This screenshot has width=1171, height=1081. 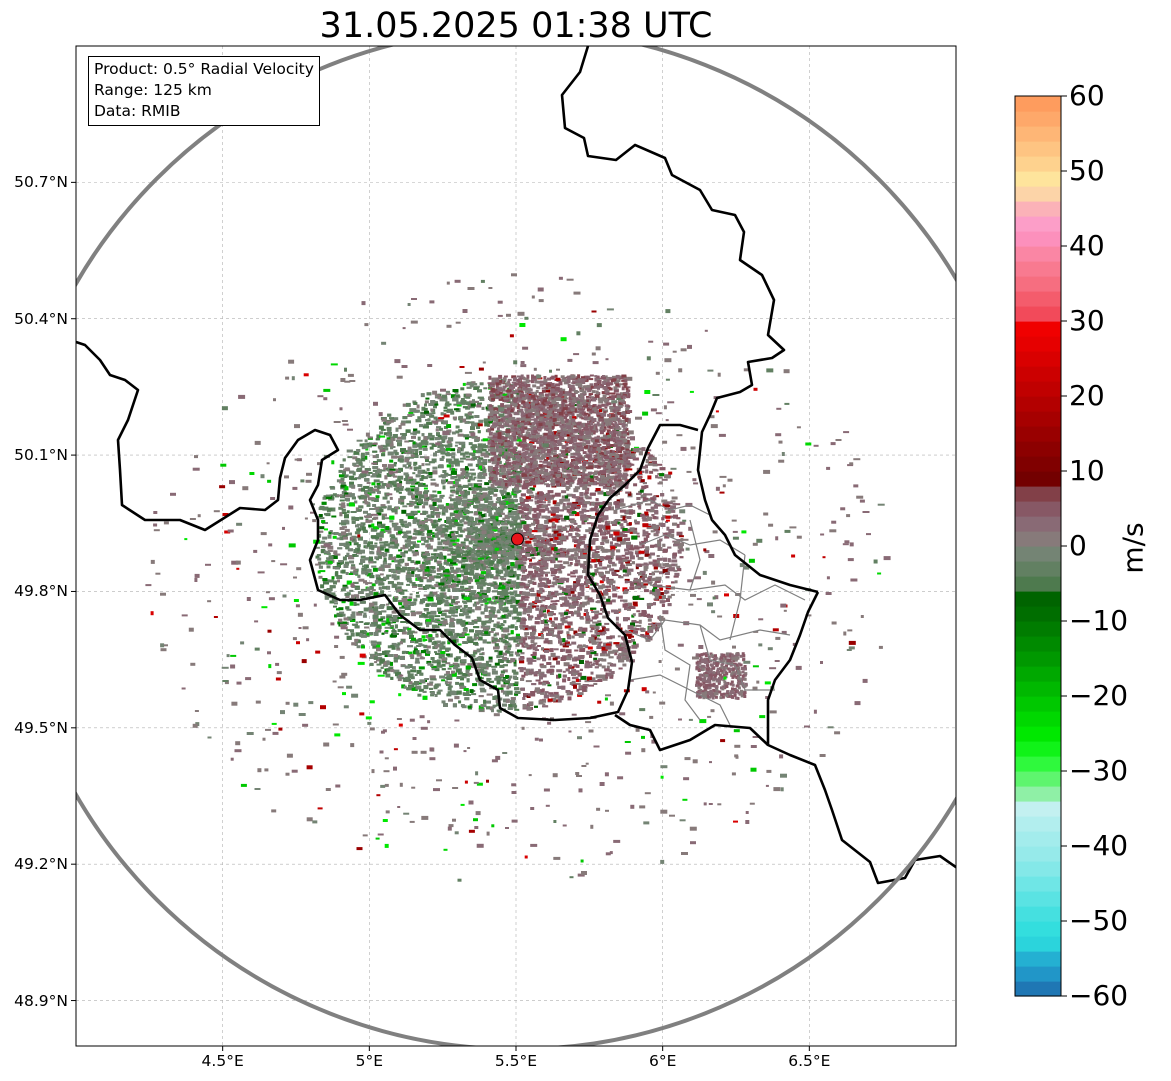 I want to click on chart-title: 31.05.2025 01:38 UTC, so click(x=516, y=26).